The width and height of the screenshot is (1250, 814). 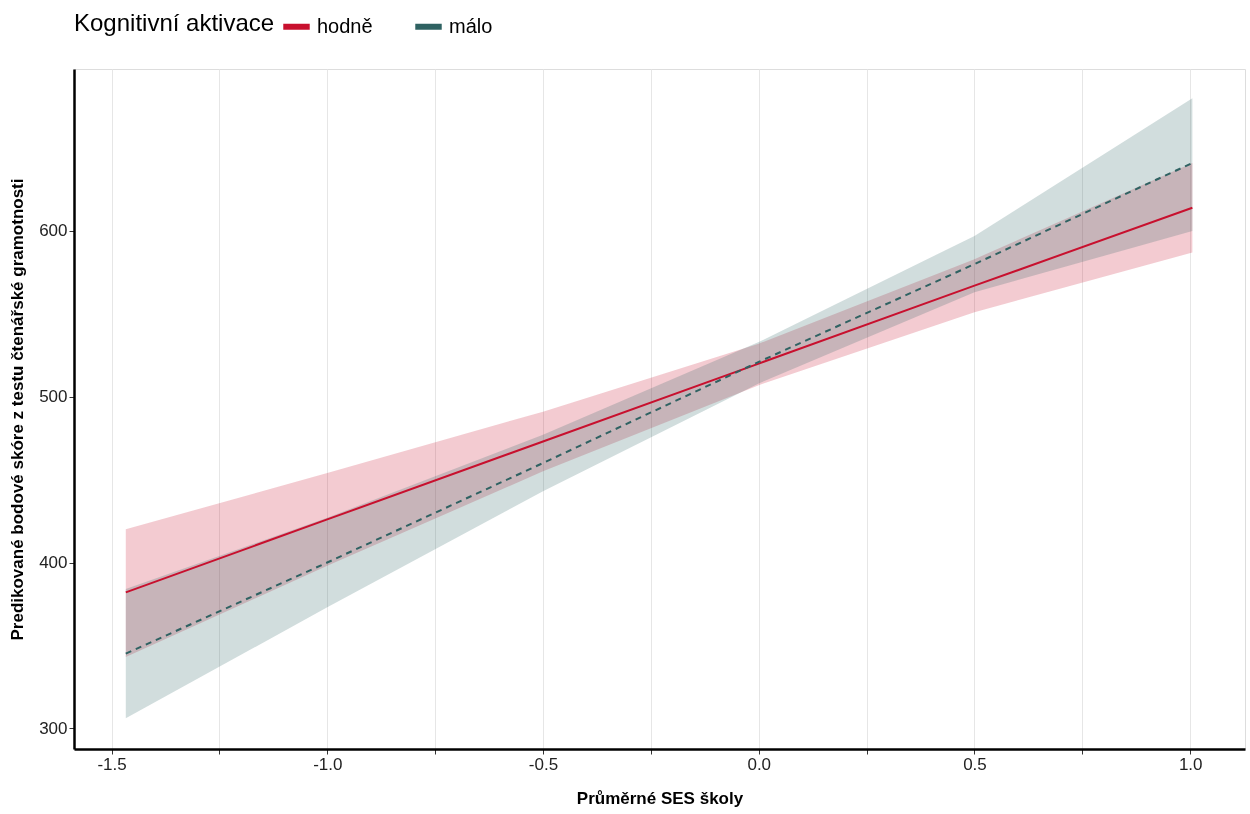 I want to click on legend-label: hodně, so click(x=345, y=25).